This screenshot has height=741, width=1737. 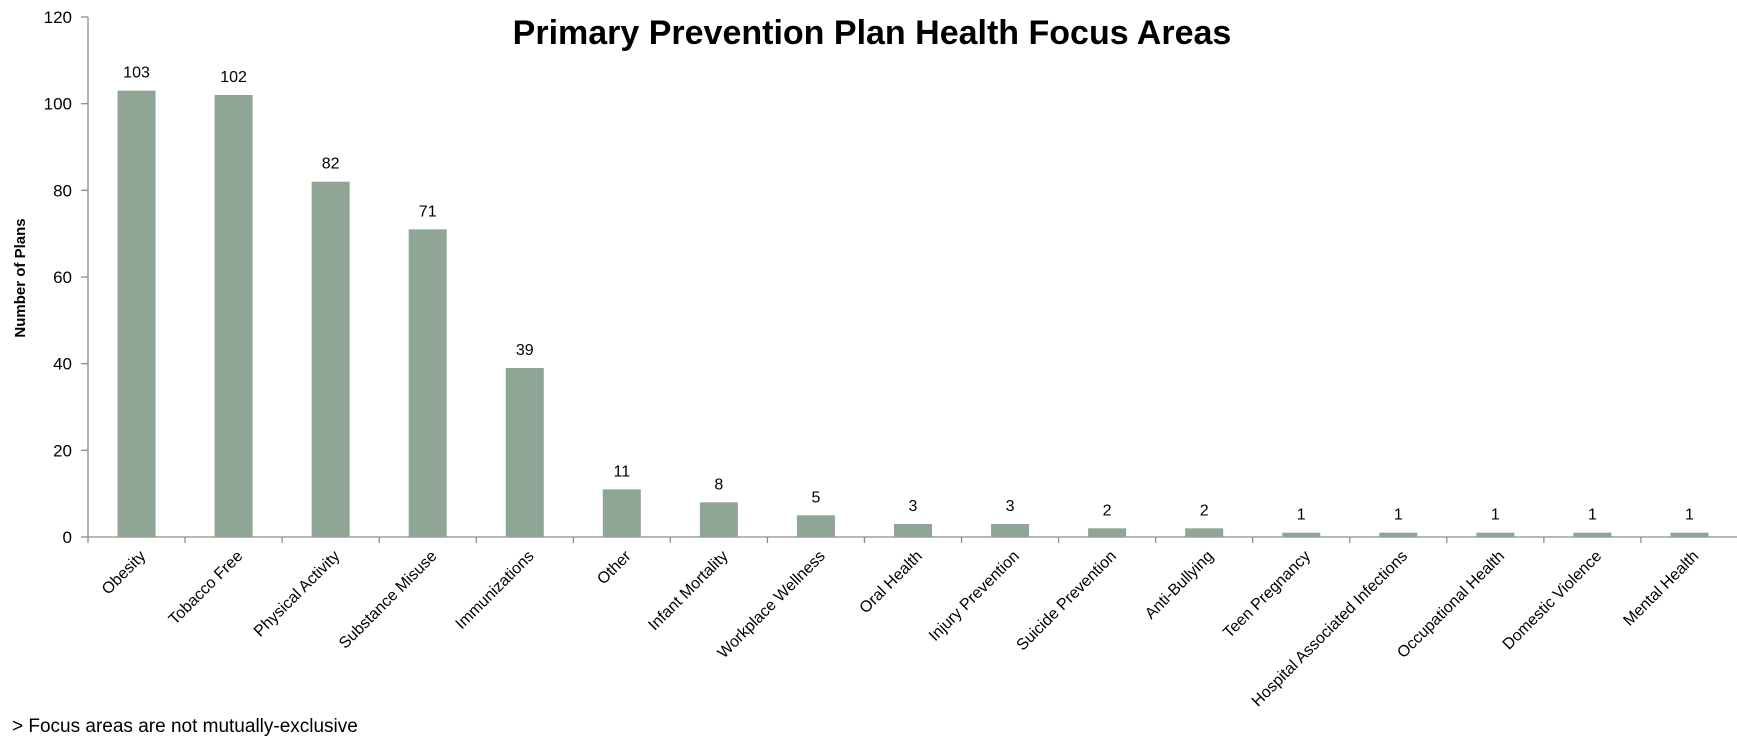 What do you see at coordinates (331, 164) in the screenshot?
I see `data-label: 82` at bounding box center [331, 164].